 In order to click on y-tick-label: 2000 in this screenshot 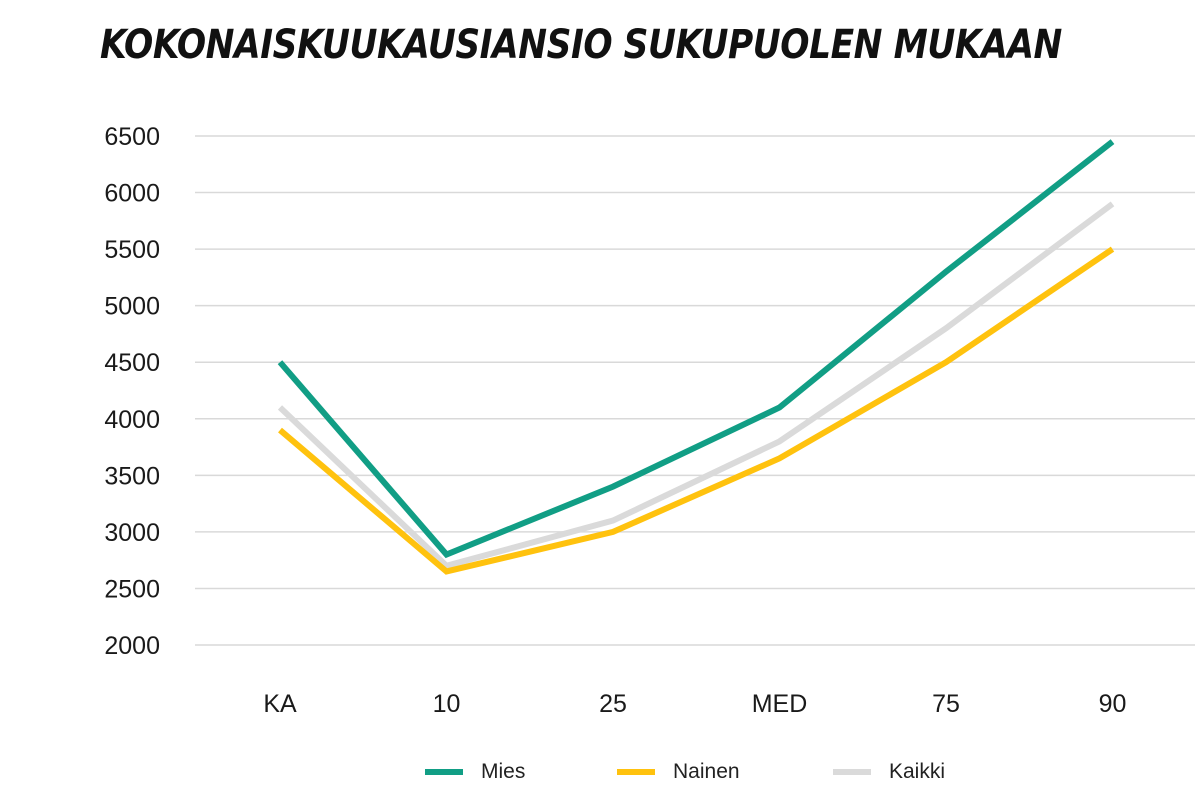, I will do `click(132, 646)`.